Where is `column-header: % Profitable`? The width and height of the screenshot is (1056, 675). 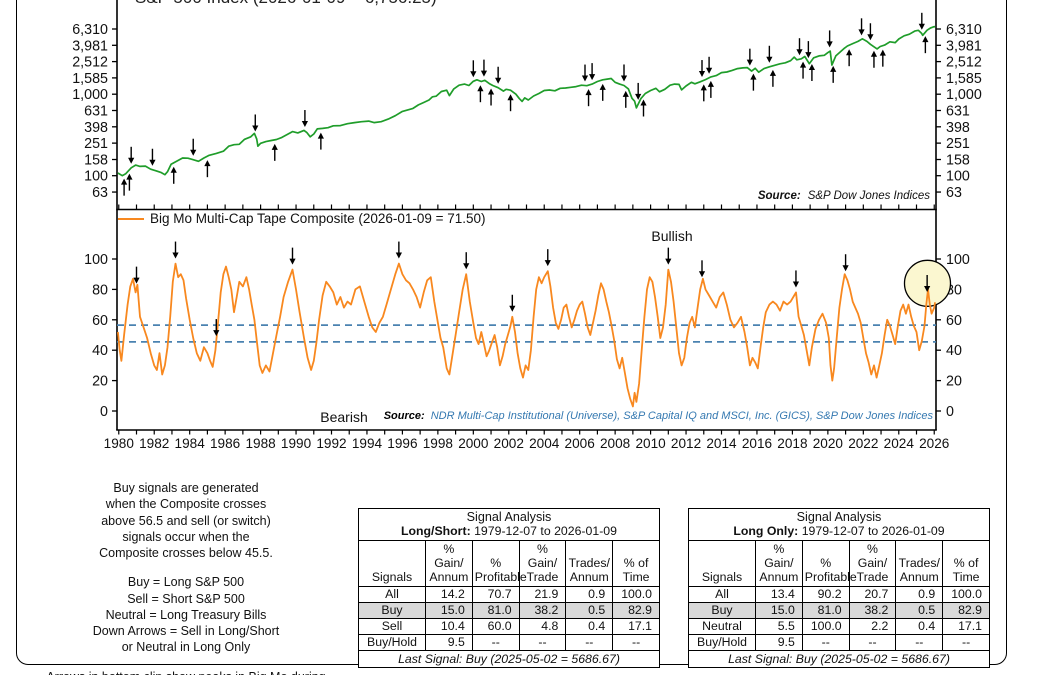
column-header: % Profitable is located at coordinates (829, 563).